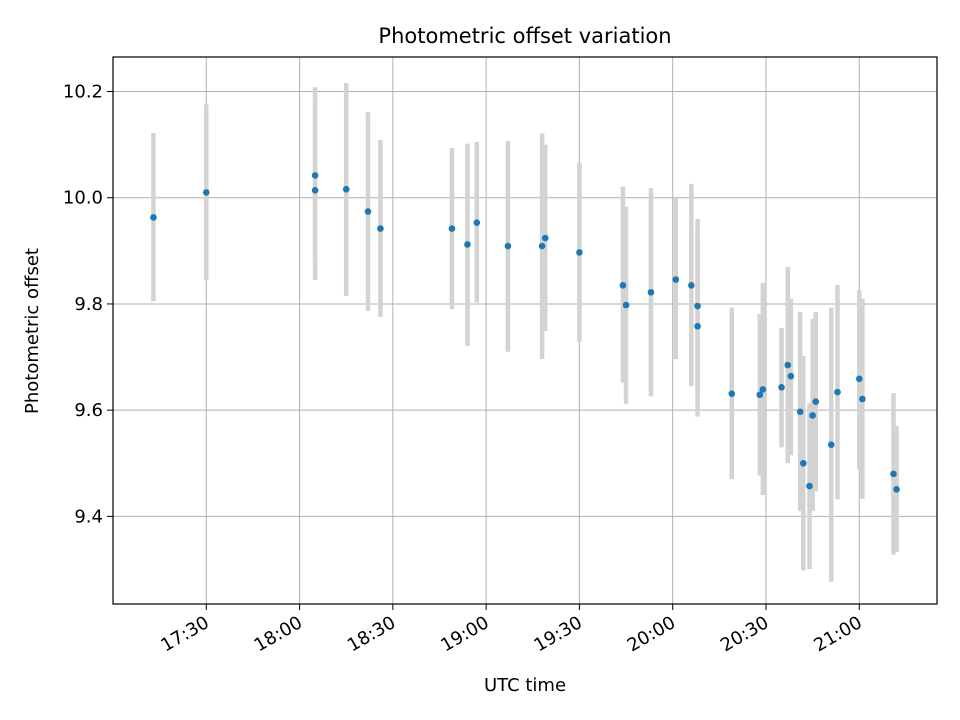 Image resolution: width=960 pixels, height=720 pixels. I want to click on y-axis-ticks: 9.4 9.6 9.8 10.0 10.2, so click(88, 304).